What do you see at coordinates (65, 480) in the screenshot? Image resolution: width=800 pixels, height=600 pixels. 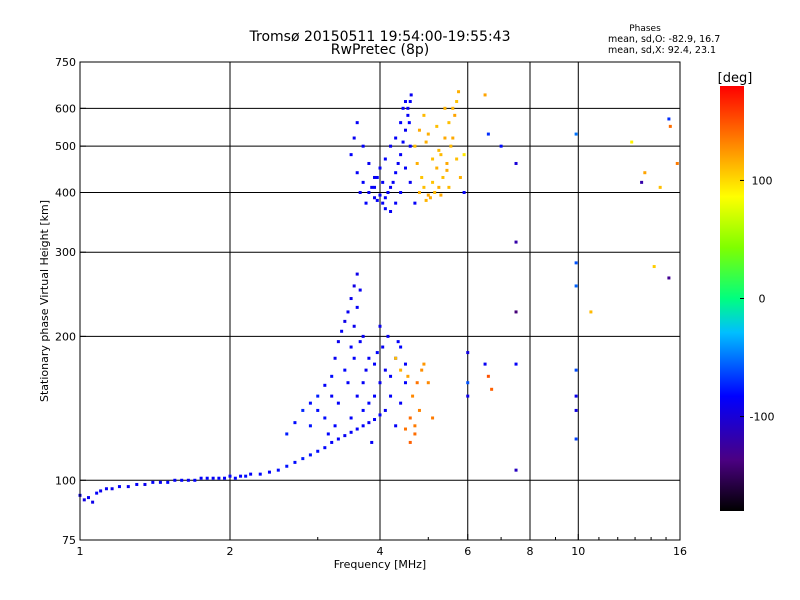 I see `y-tick-label: 100` at bounding box center [65, 480].